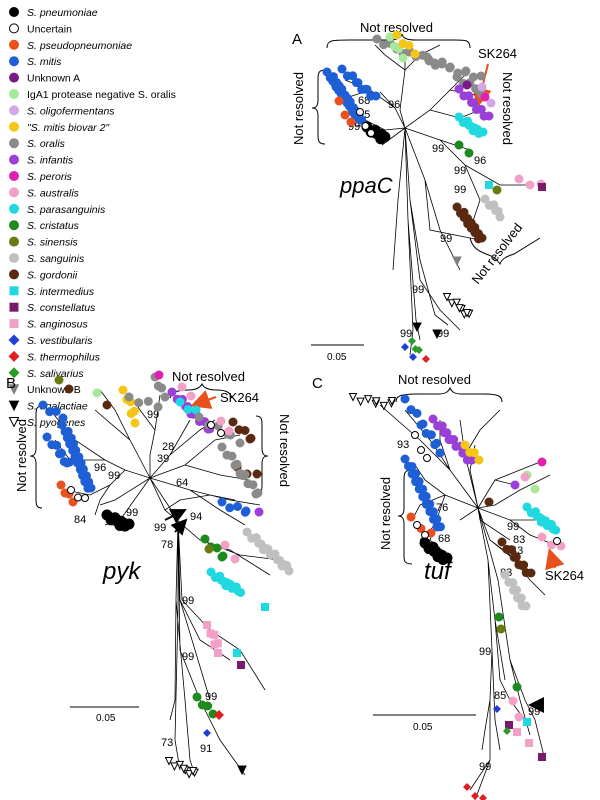  Describe the element at coordinates (396, 27) in the screenshot. I see `panel-a-not-resolved-top: Not resolved` at that location.